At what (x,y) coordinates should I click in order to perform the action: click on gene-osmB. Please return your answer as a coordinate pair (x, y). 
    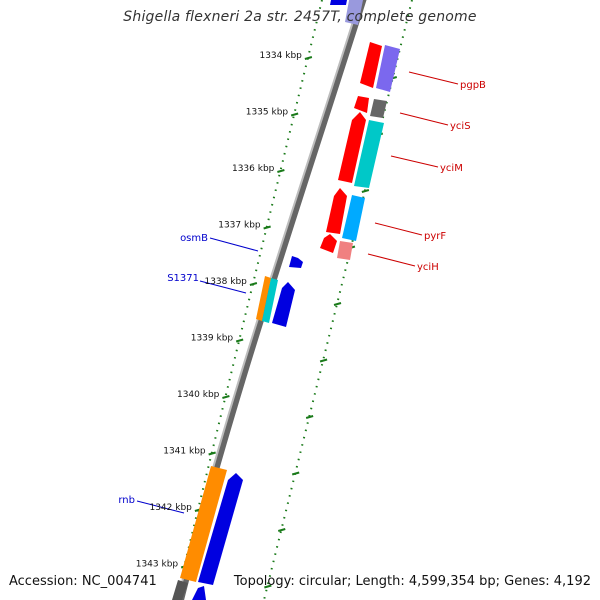
    Looking at the image, I should click on (296, 262).